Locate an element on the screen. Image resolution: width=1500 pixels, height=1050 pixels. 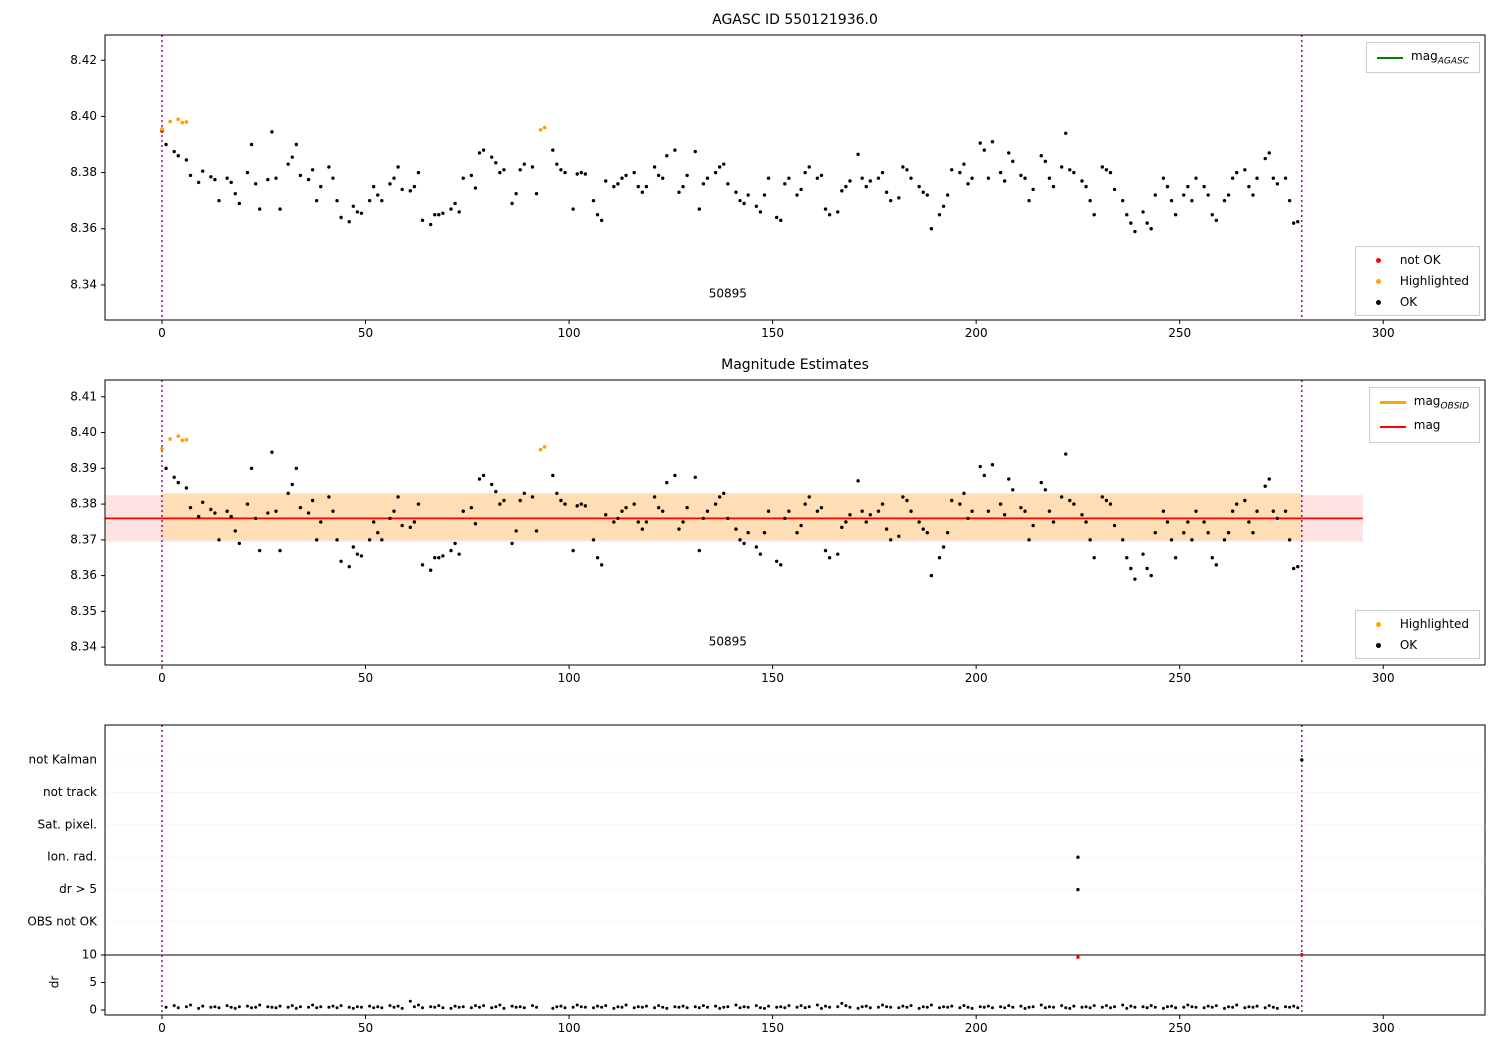
tick-label: Sat. pixel. is located at coordinates (67, 824).